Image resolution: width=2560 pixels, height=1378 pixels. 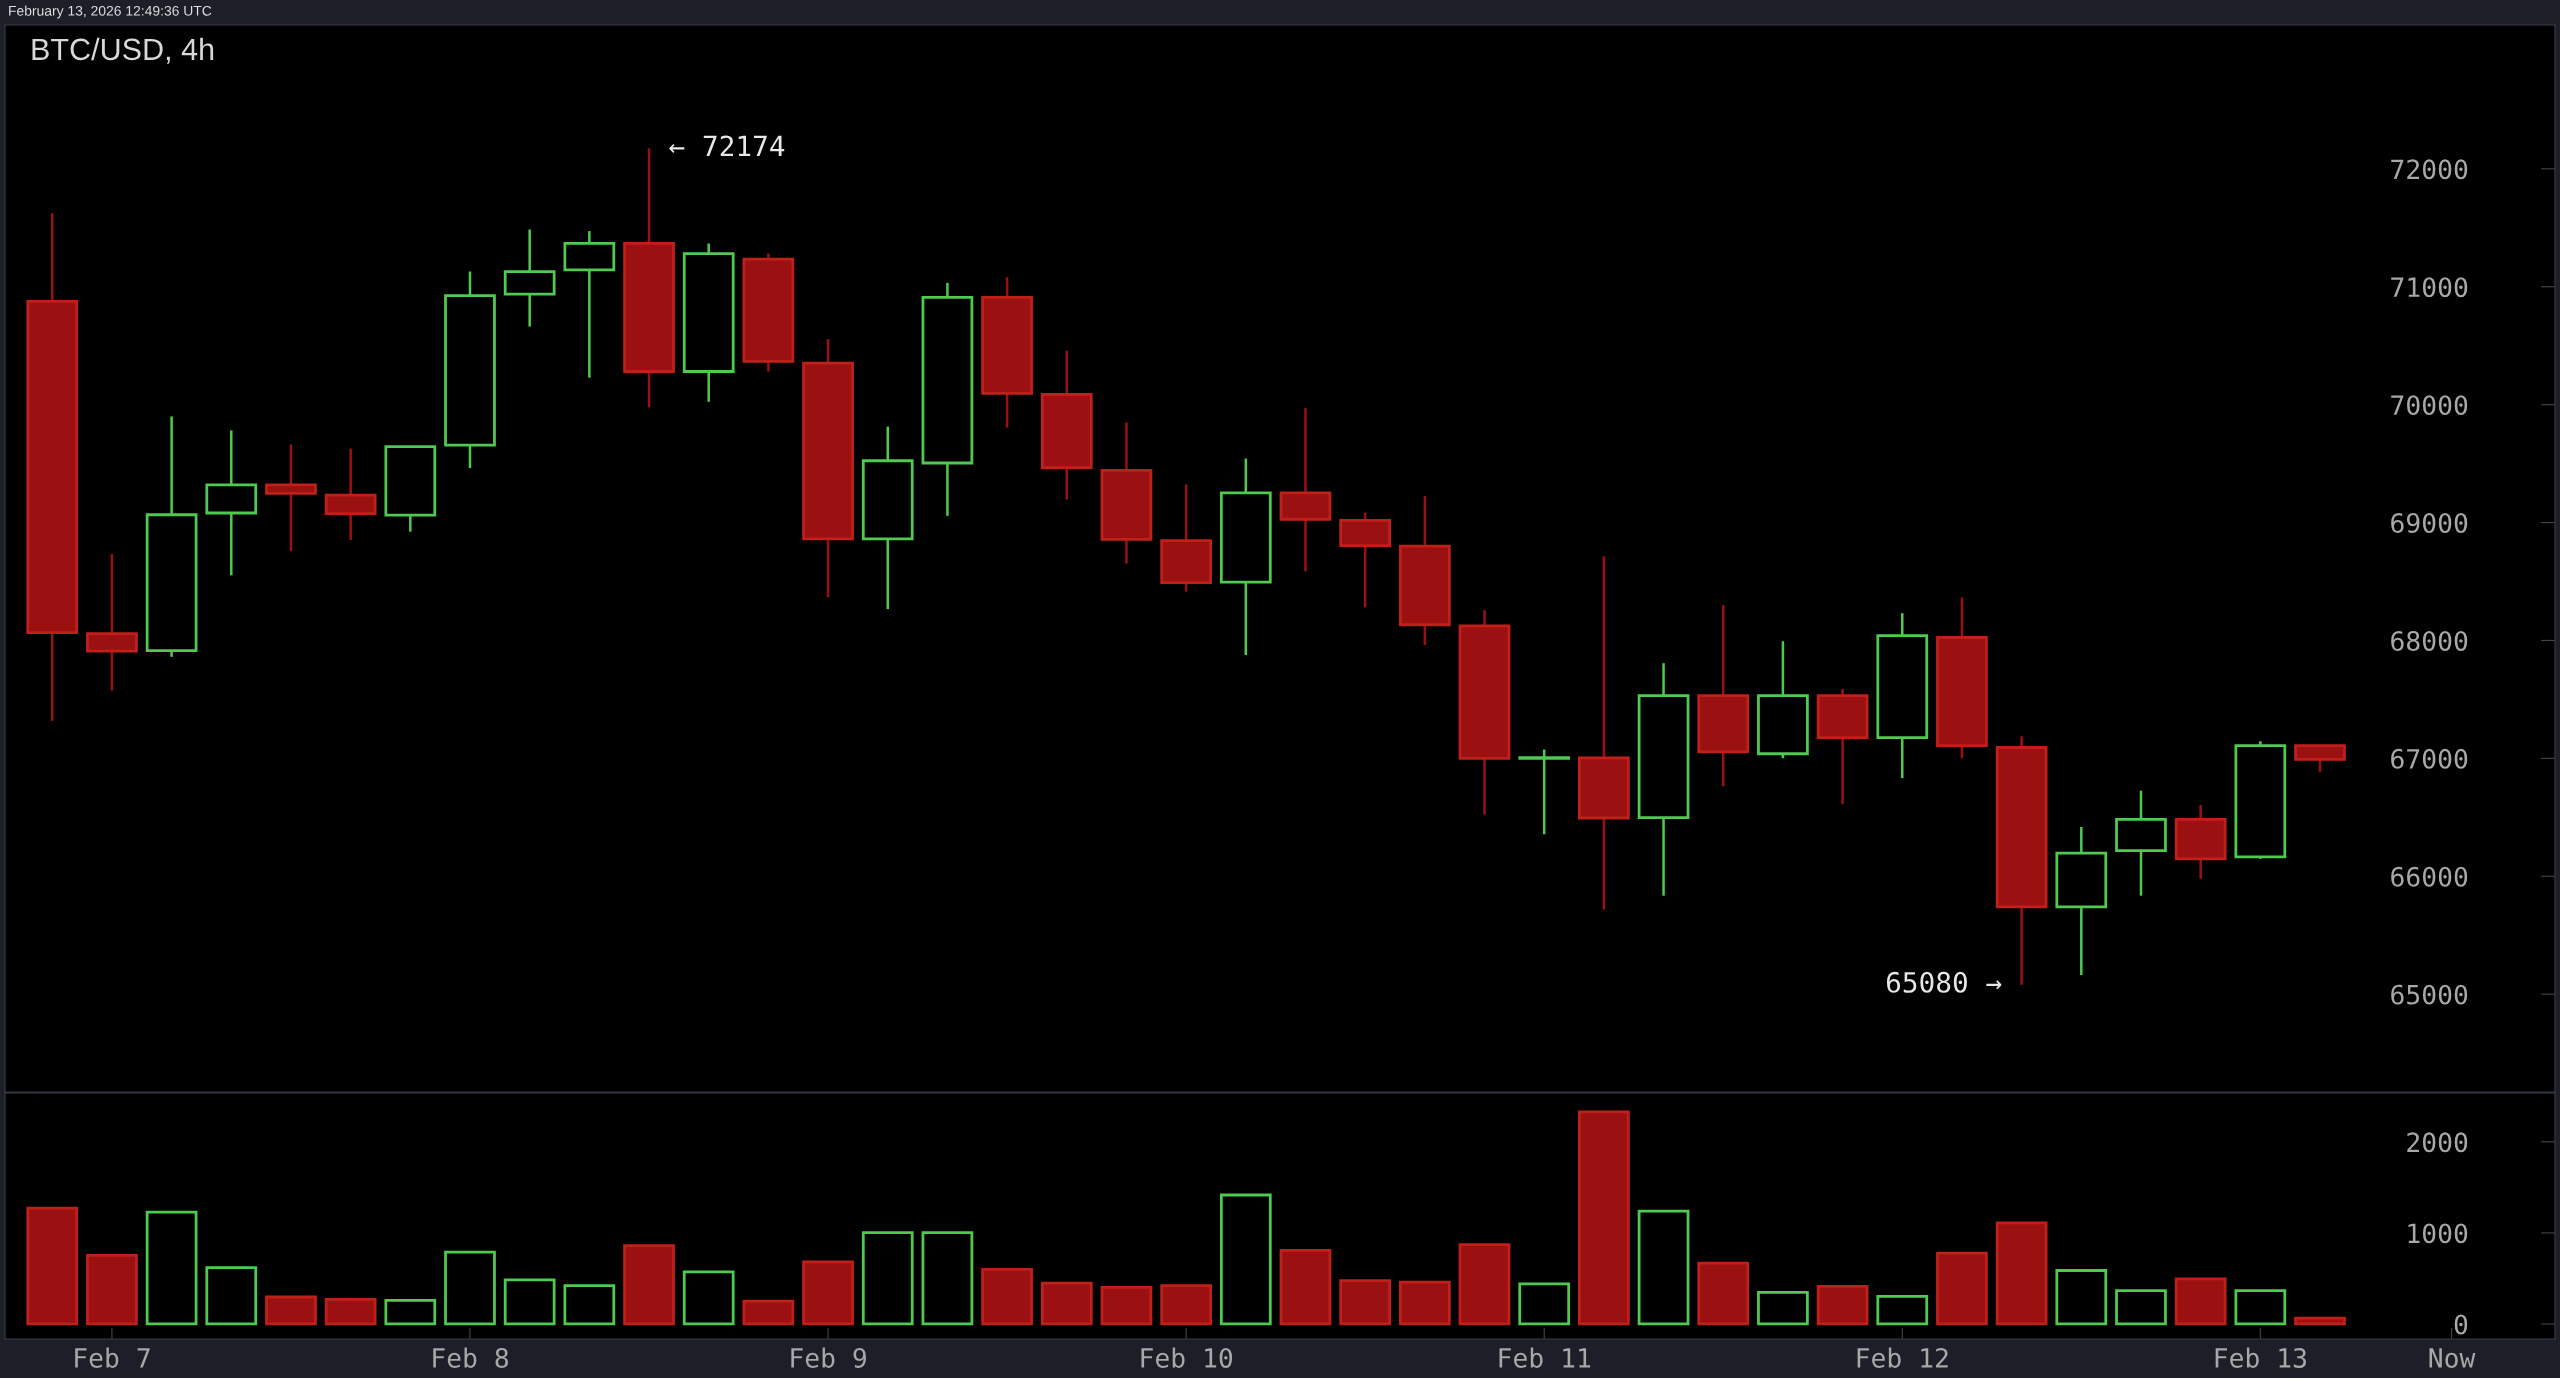 I want to click on x-tick-label: Feb 7, so click(x=112, y=1357).